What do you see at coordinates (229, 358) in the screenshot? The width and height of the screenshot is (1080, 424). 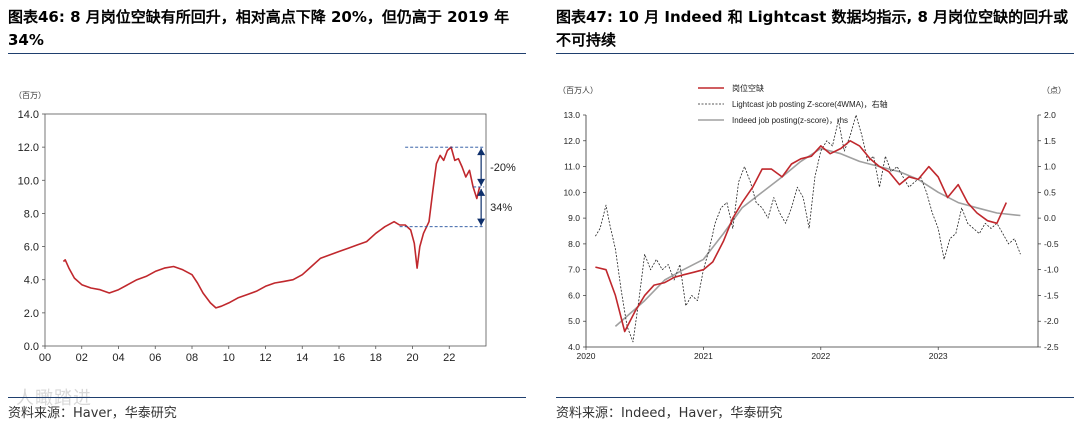 I see `x-tick-label: 10` at bounding box center [229, 358].